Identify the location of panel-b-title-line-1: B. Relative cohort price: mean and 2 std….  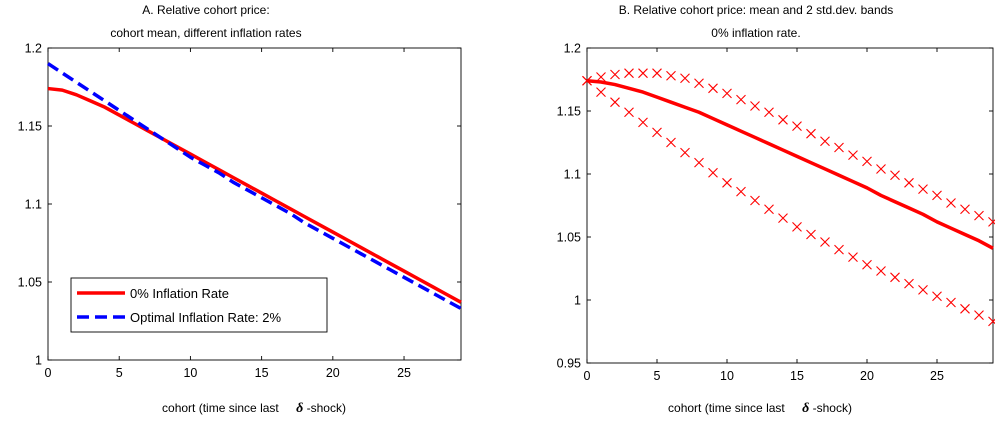
(756, 10).